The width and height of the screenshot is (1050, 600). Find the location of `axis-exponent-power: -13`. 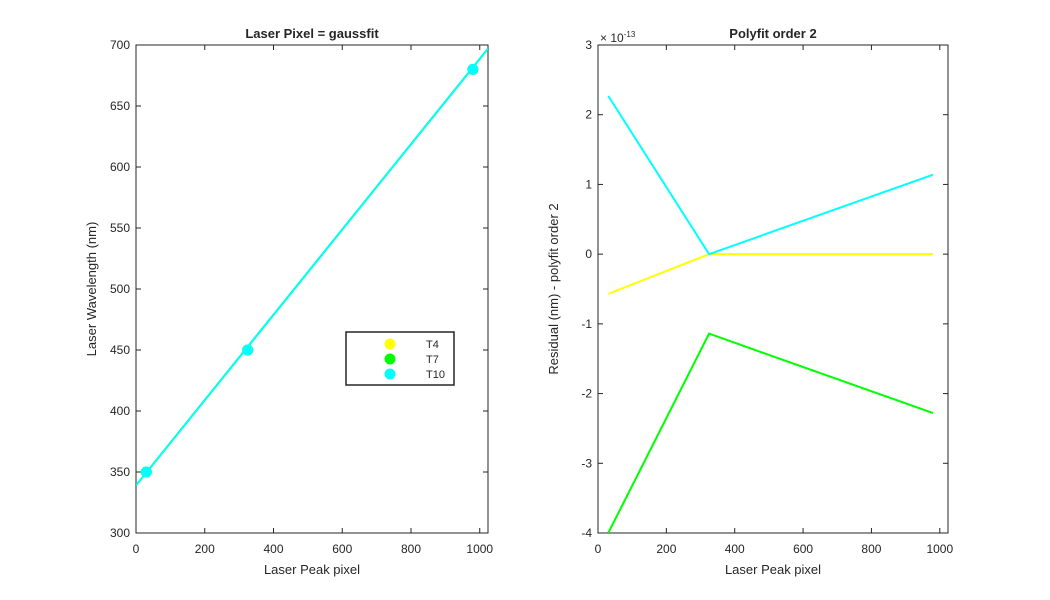

axis-exponent-power: -13 is located at coordinates (630, 34).